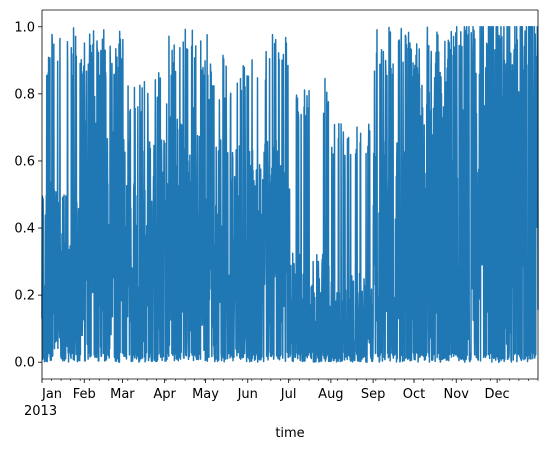 This screenshot has width=547, height=449. I want to click on x-tick-label: Jan, so click(51, 394).